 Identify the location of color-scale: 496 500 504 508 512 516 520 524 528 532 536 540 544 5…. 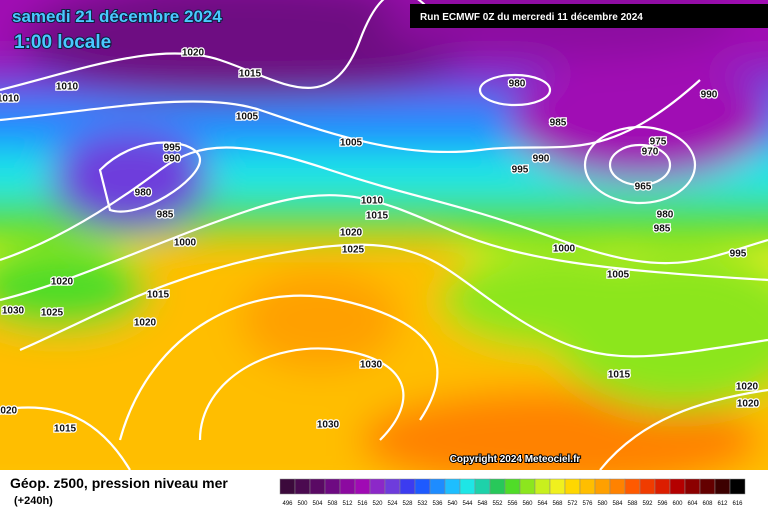
(512, 492).